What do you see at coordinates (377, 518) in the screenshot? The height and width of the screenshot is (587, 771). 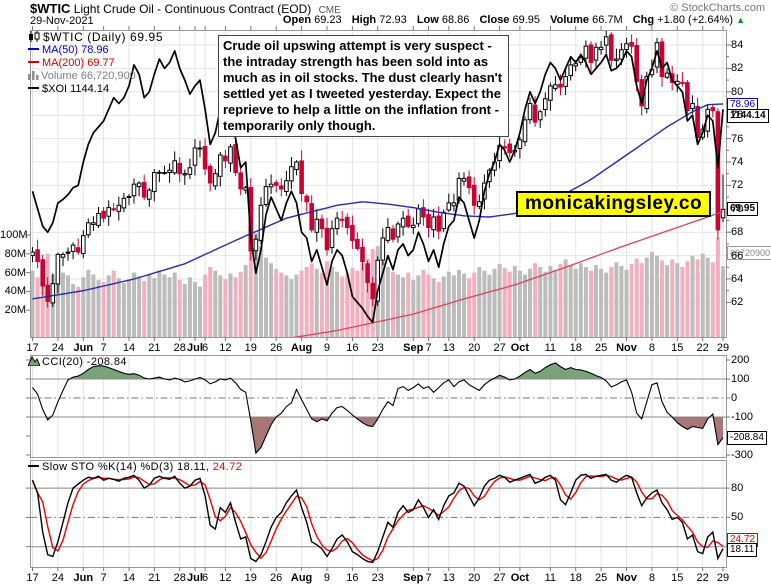 I see `sto-k-line` at bounding box center [377, 518].